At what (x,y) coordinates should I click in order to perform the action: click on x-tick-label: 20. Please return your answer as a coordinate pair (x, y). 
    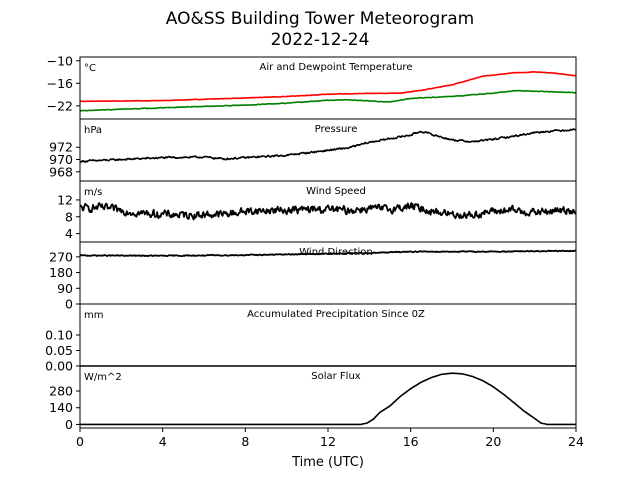
    Looking at the image, I should click on (493, 441).